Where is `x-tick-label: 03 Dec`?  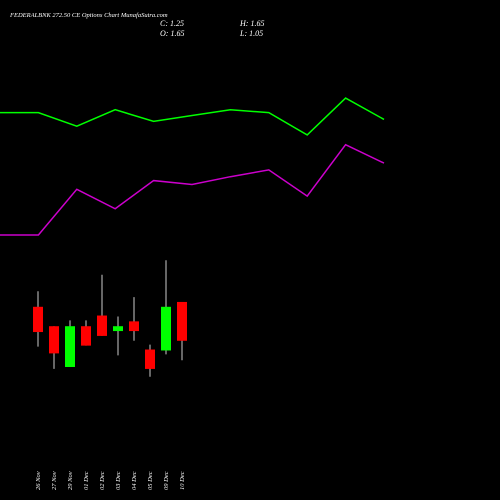 x-tick-label: 03 Dec is located at coordinates (118, 480).